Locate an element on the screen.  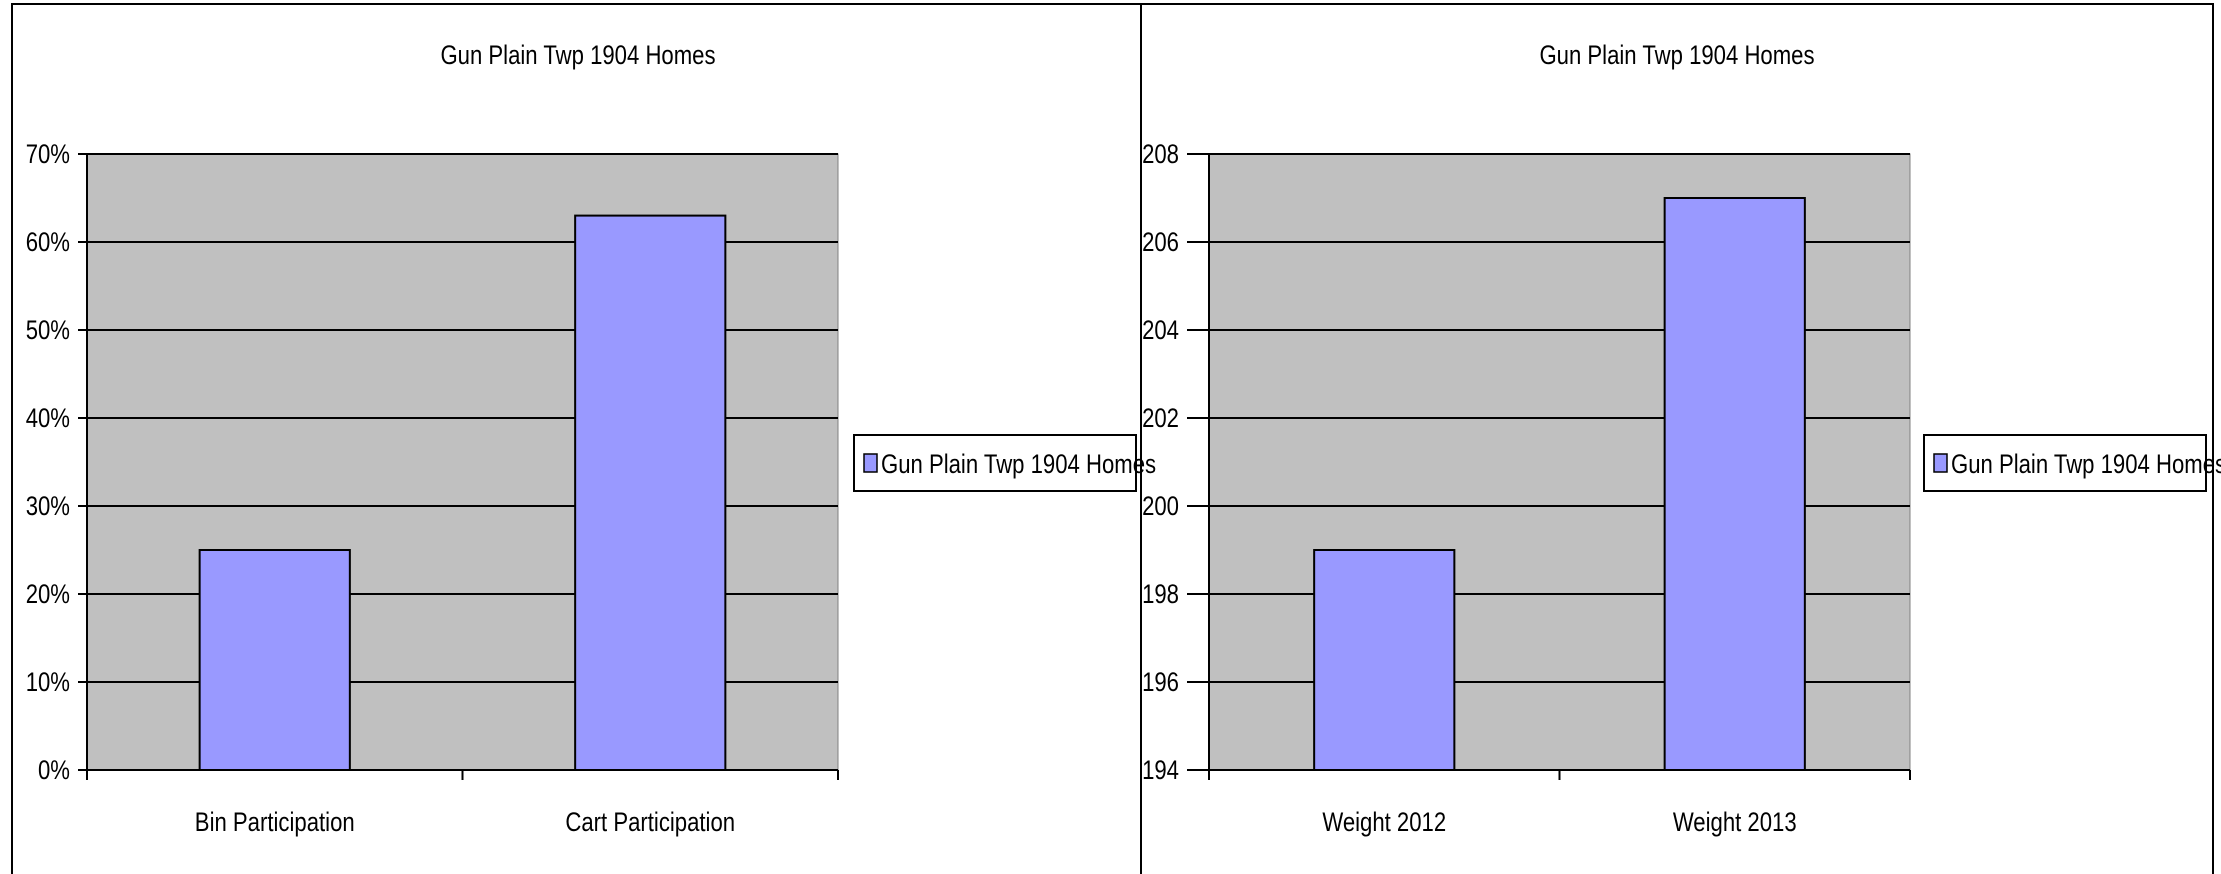
x-category-label: Weight 2012 is located at coordinates (1384, 823).